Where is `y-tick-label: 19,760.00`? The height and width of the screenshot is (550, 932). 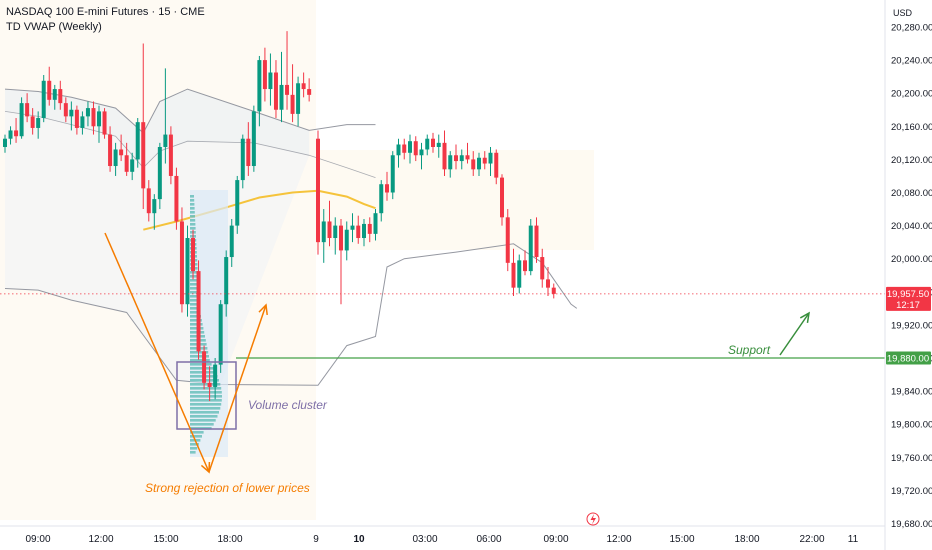
y-tick-label: 19,760.00 is located at coordinates (911, 458).